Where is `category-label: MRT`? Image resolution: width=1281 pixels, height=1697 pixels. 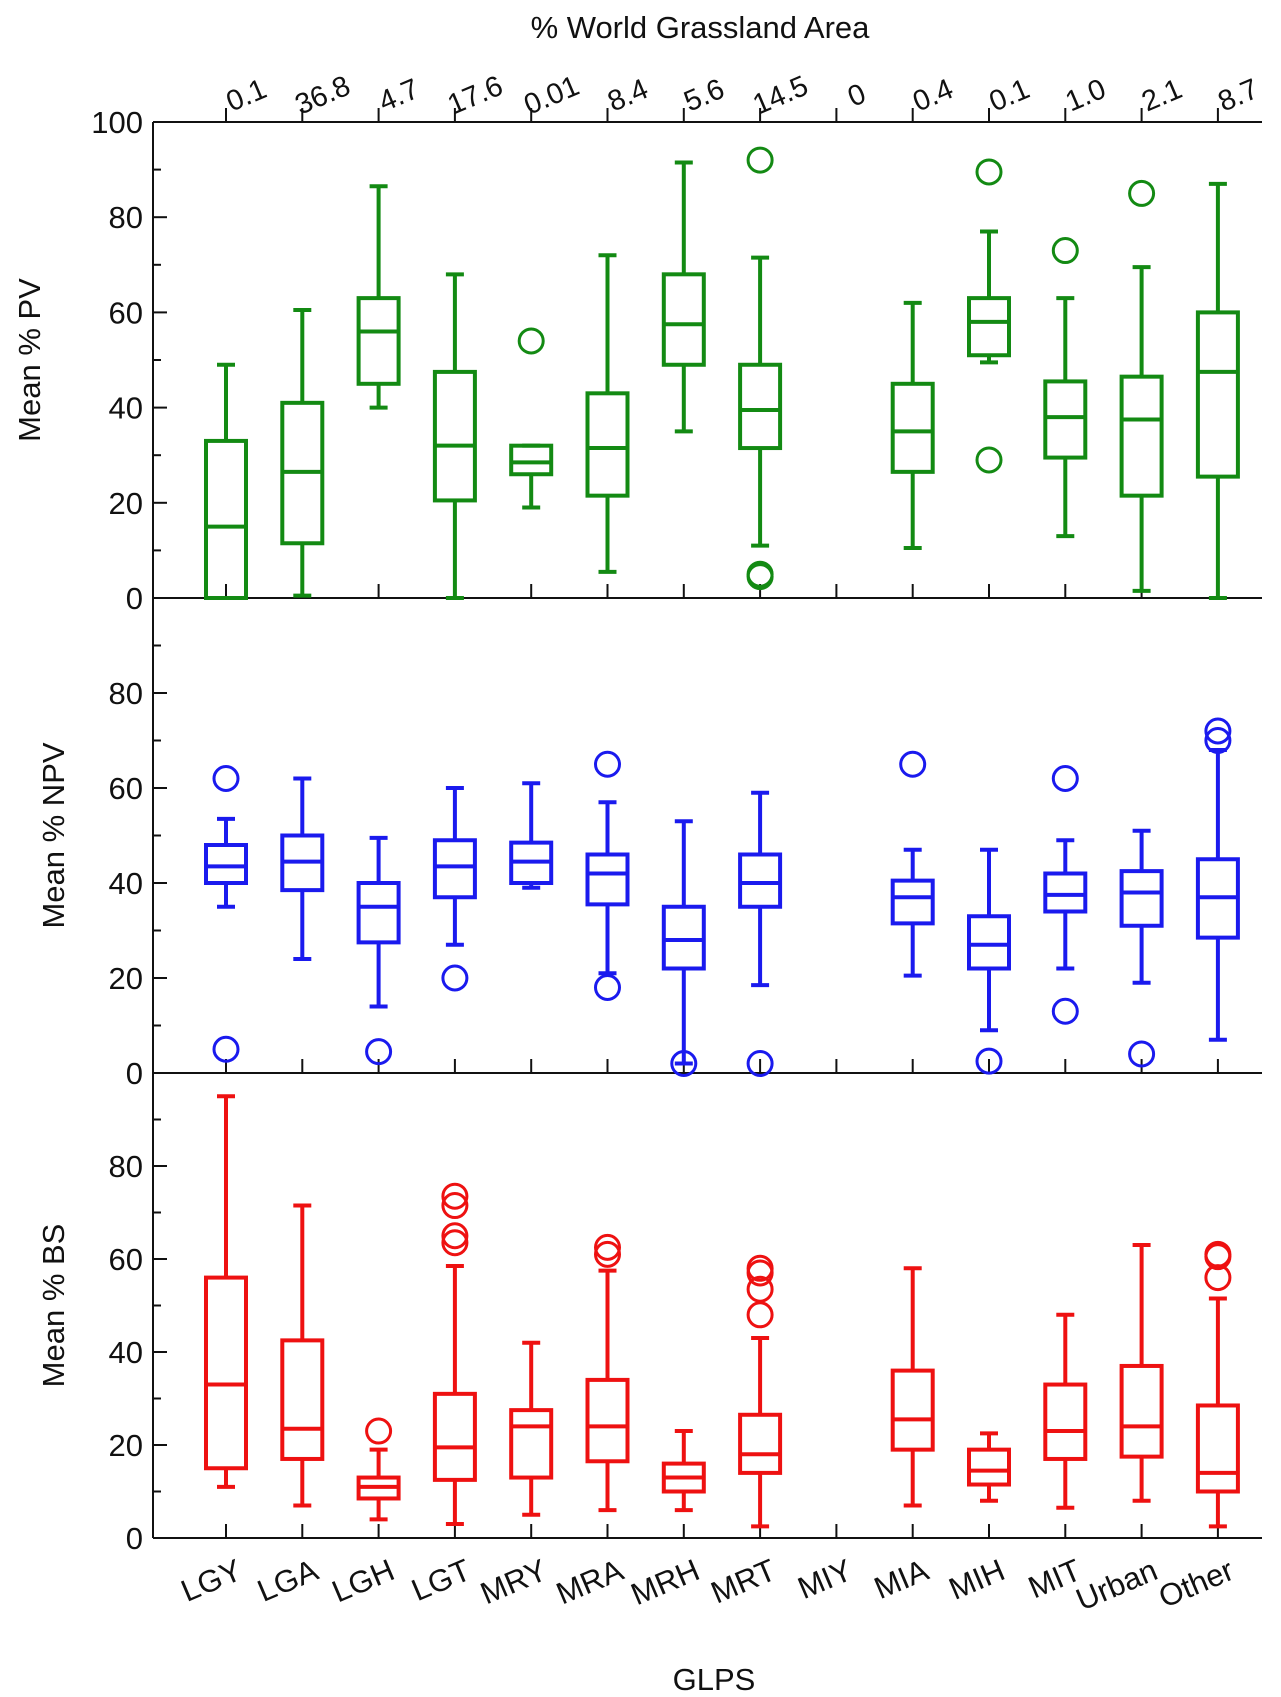
category-label: MRT is located at coordinates (743, 1581).